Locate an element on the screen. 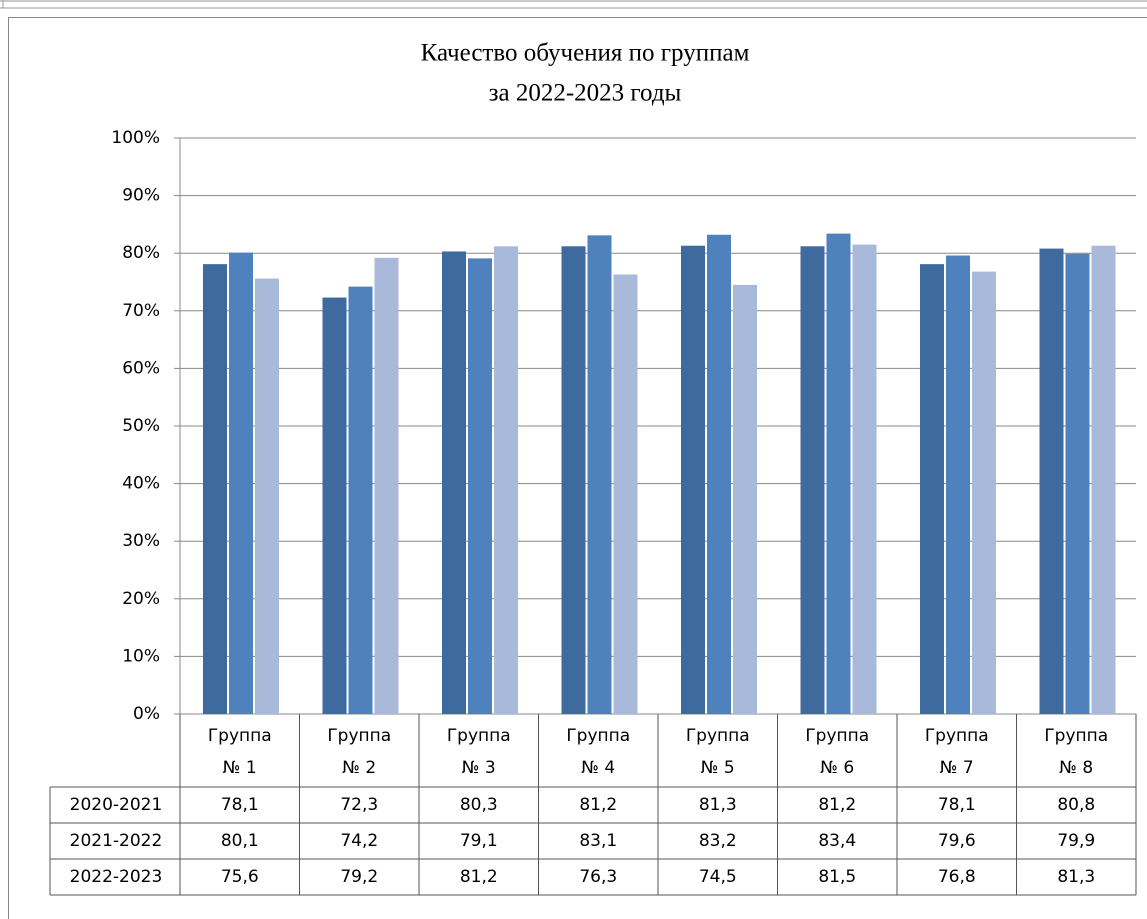 This screenshot has height=919, width=1147. y-tick-label: 30% is located at coordinates (141, 541).